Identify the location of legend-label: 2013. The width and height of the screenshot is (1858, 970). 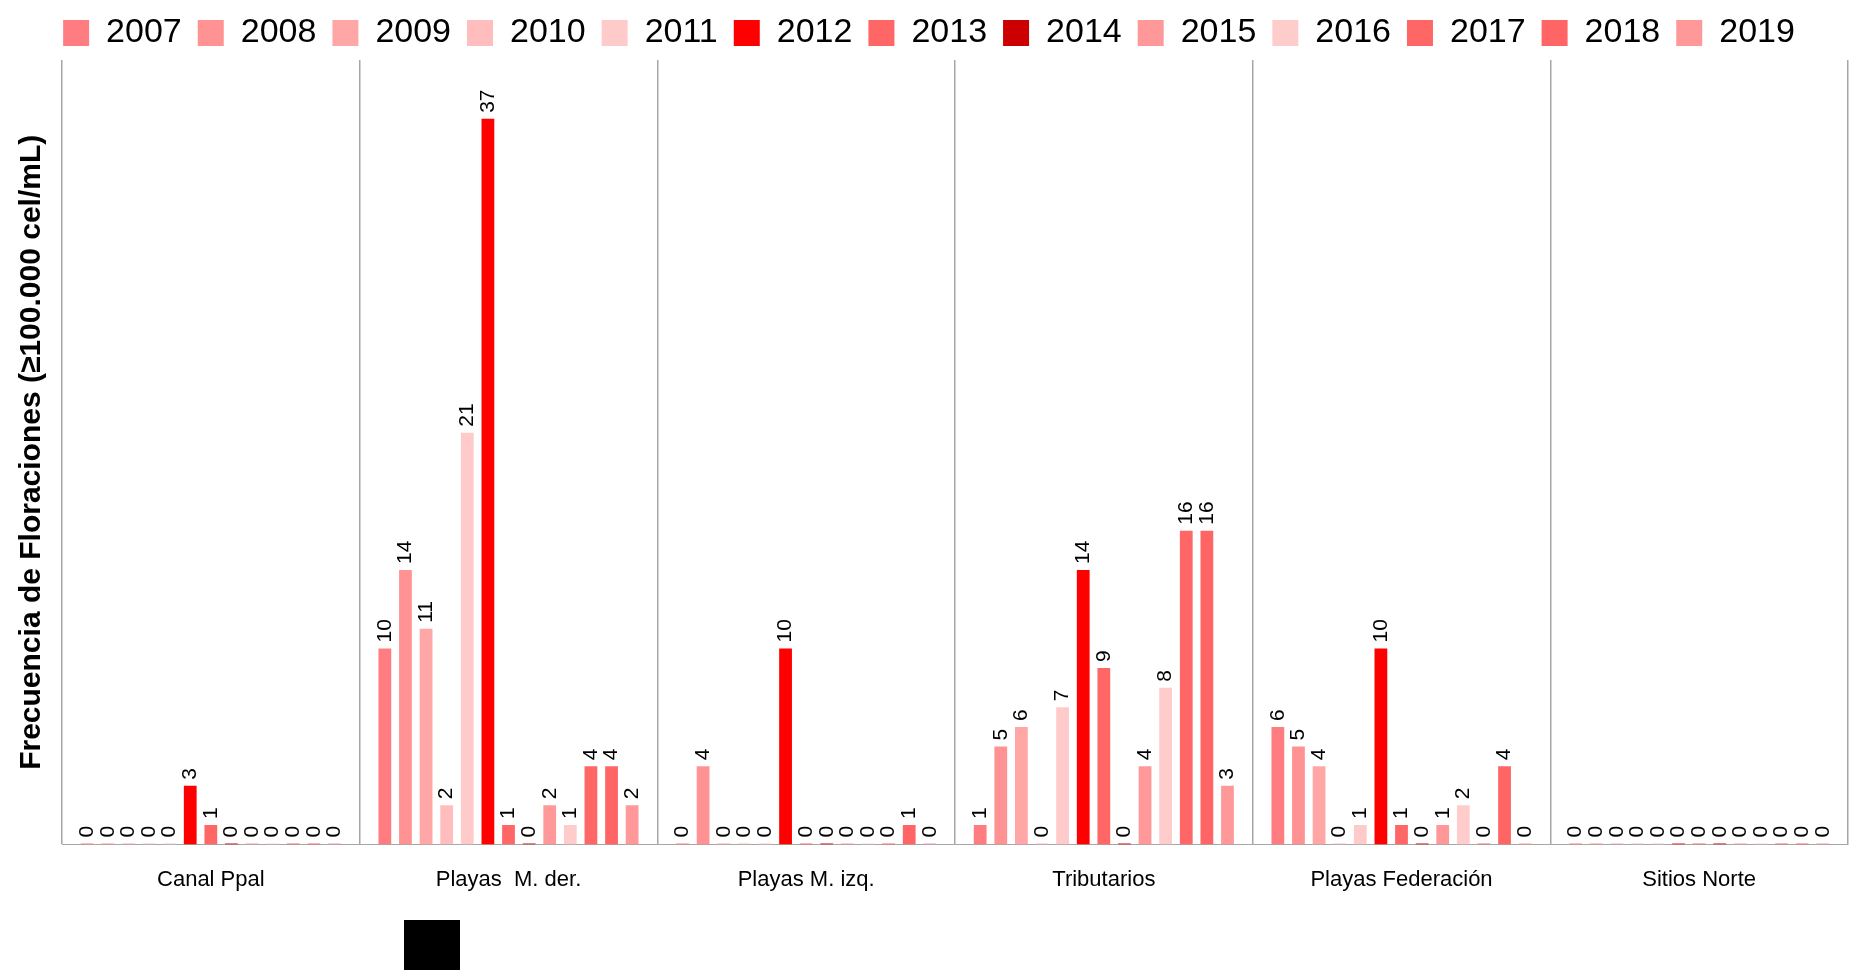
(949, 30).